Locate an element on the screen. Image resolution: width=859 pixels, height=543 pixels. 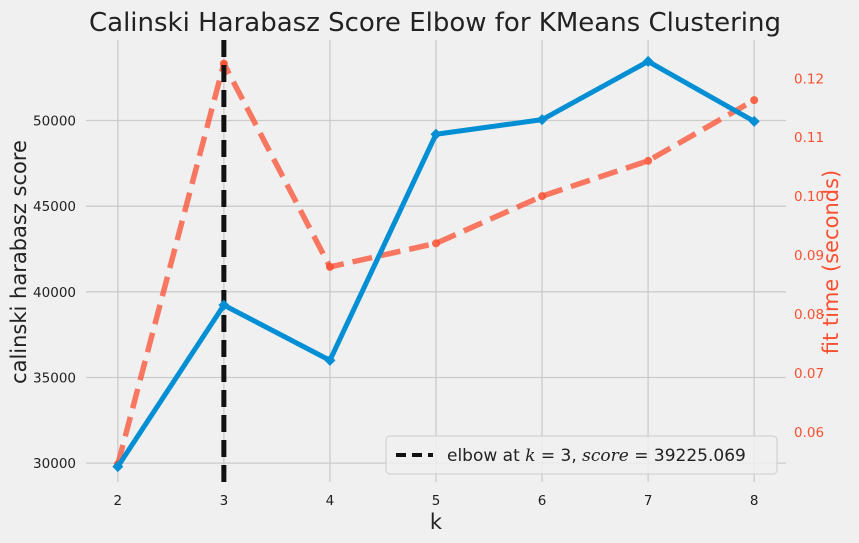
legend-score-symbol: score is located at coordinates (605, 456).